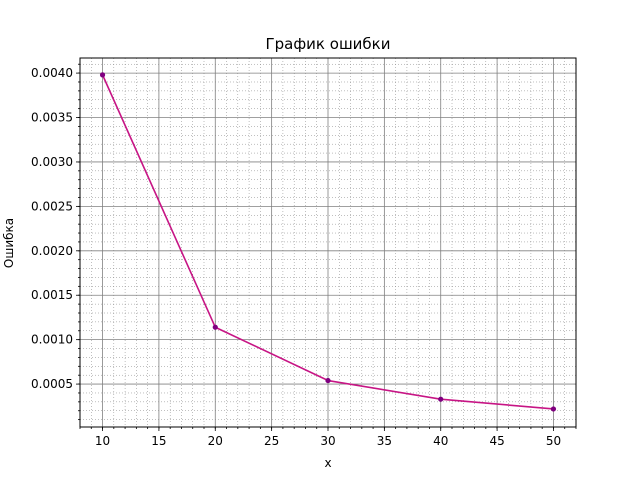 The height and width of the screenshot is (480, 640). Describe the element at coordinates (52, 384) in the screenshot. I see `y-tick-label: 0.0005` at that location.